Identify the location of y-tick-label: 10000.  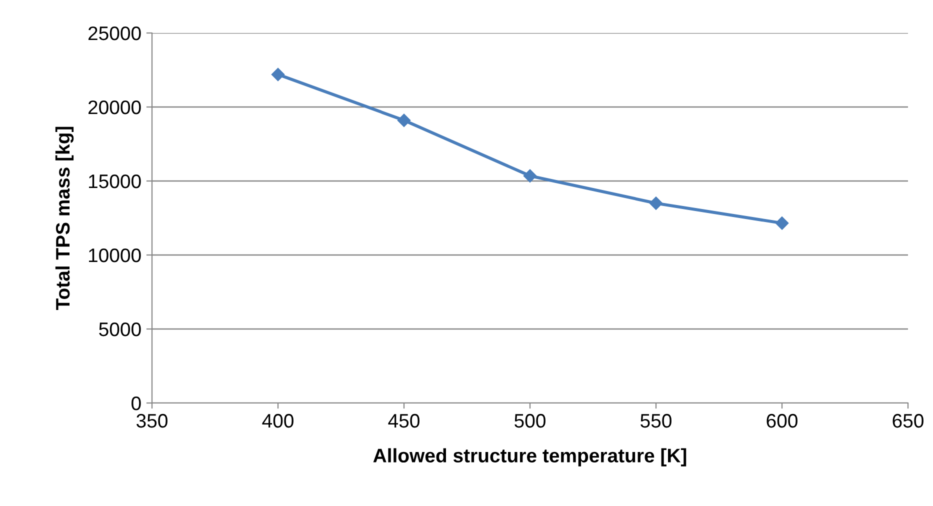
(115, 255).